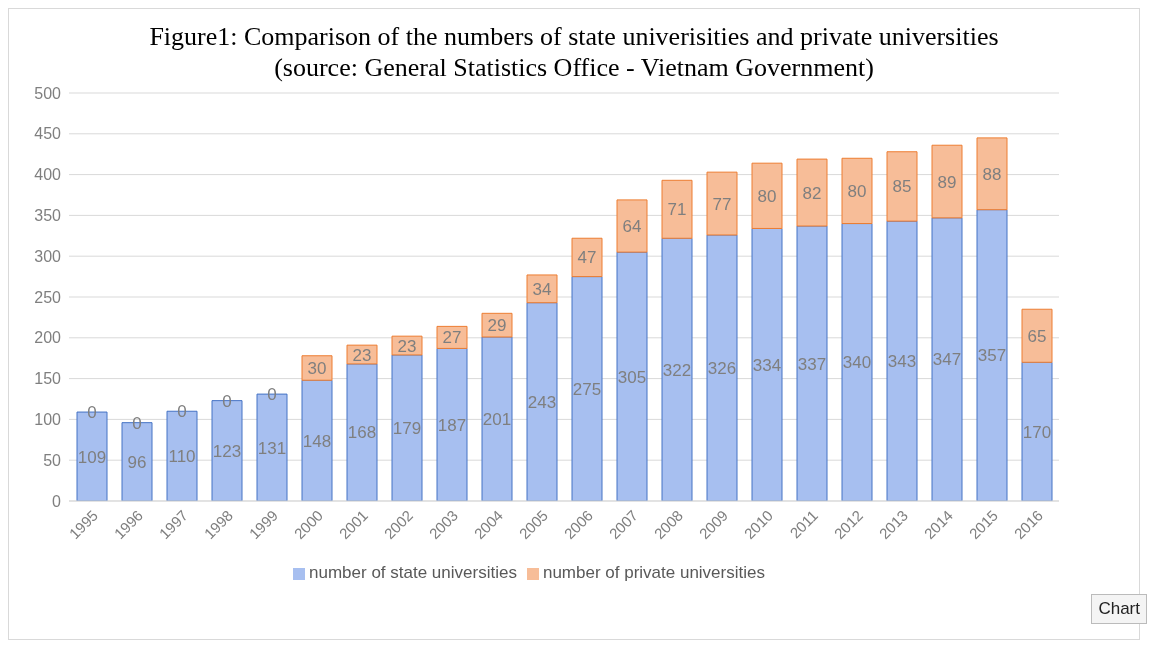 The width and height of the screenshot is (1163, 645). I want to click on data-label: 110, so click(182, 457).